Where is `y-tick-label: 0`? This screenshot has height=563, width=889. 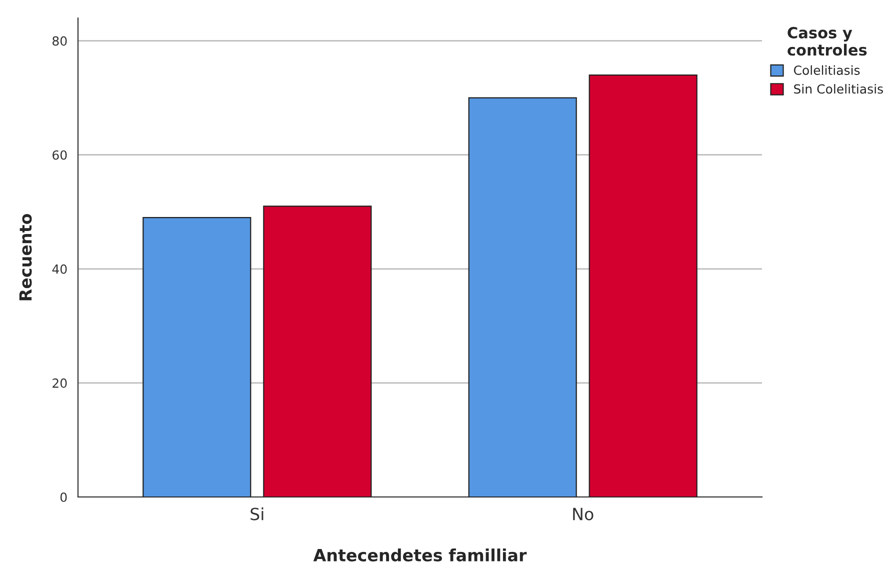
y-tick-label: 0 is located at coordinates (63, 497).